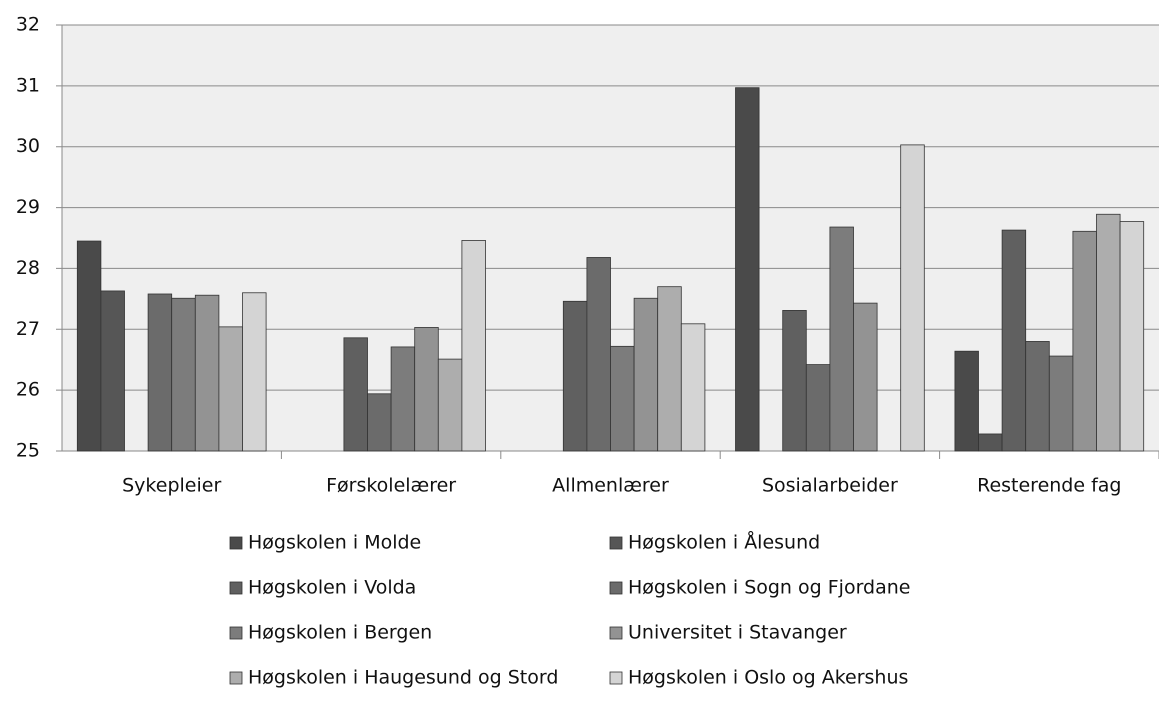 This screenshot has width=1159, height=701. I want to click on y-tick-label: 26, so click(28, 390).